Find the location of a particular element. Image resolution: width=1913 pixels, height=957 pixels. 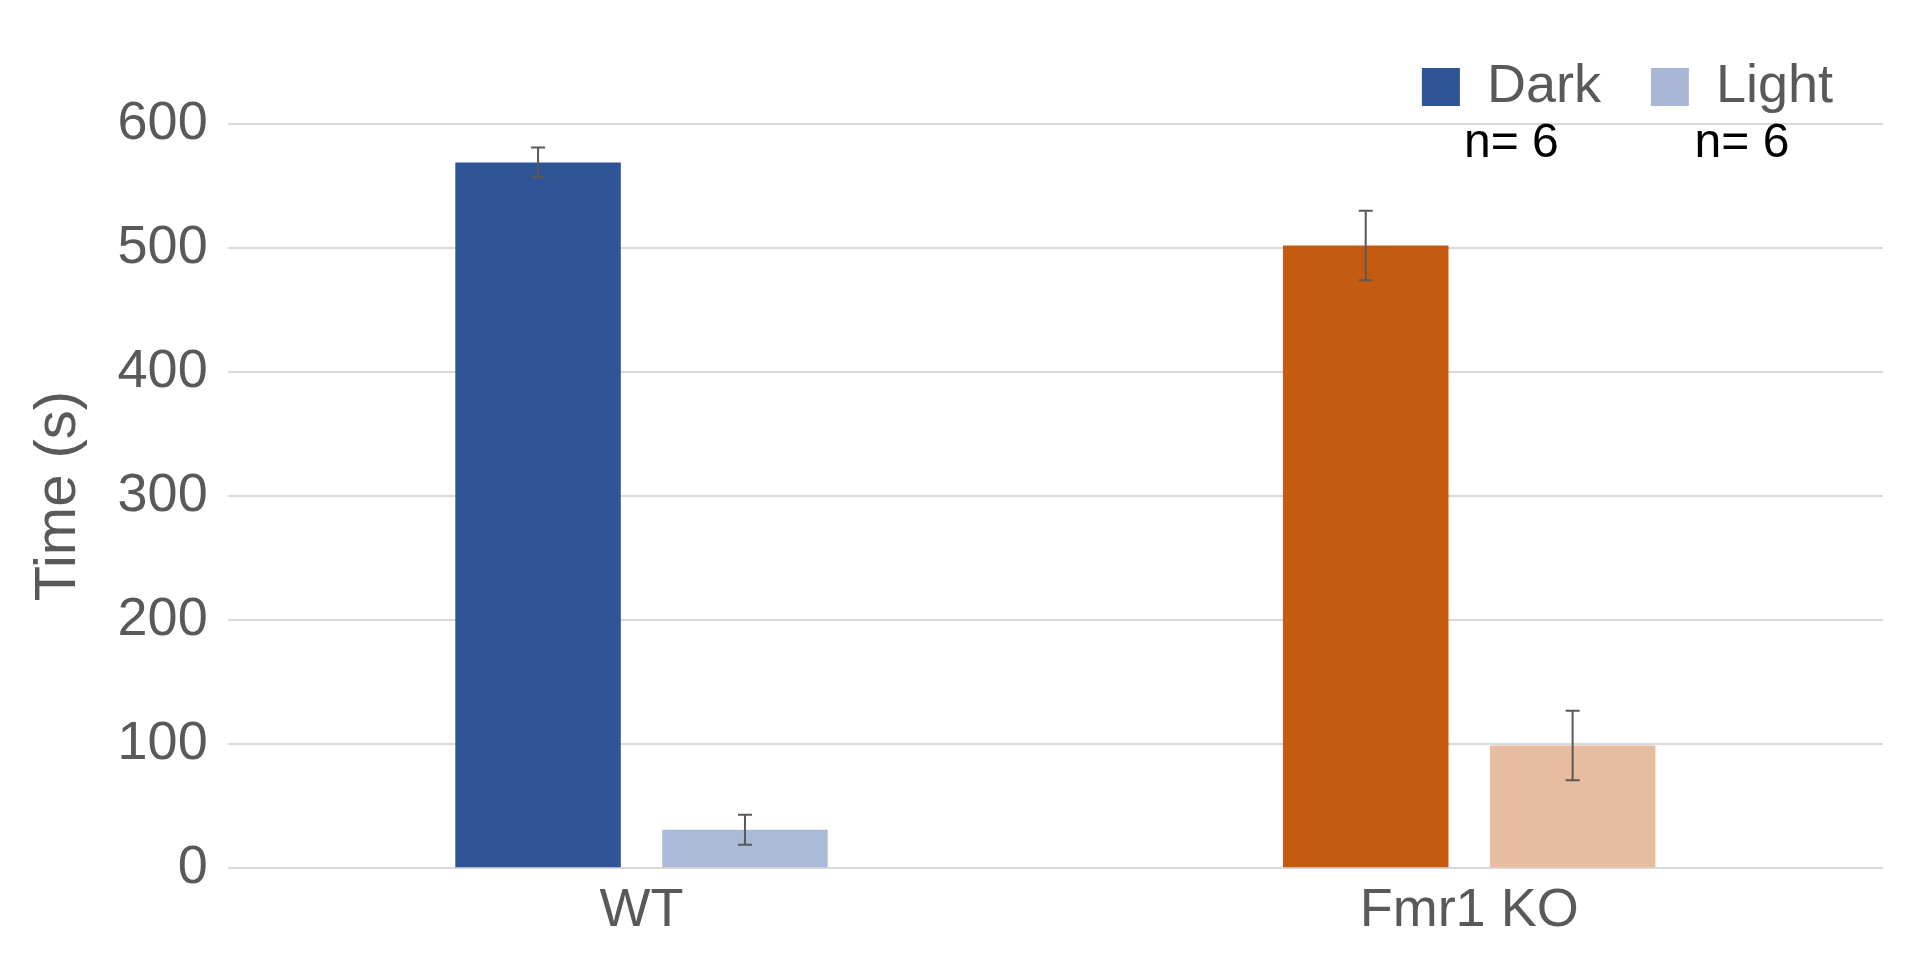

x-tick-label: WT is located at coordinates (641, 907).